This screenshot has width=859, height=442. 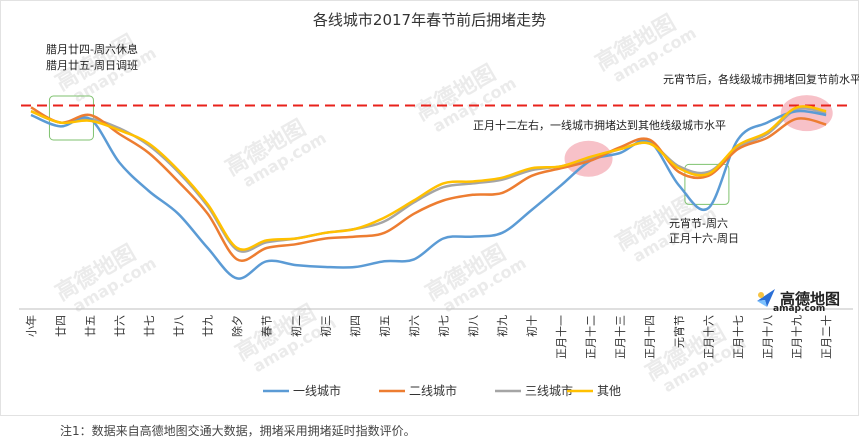 What do you see at coordinates (237, 326) in the screenshot?
I see `x-tick-label: 除夕` at bounding box center [237, 326].